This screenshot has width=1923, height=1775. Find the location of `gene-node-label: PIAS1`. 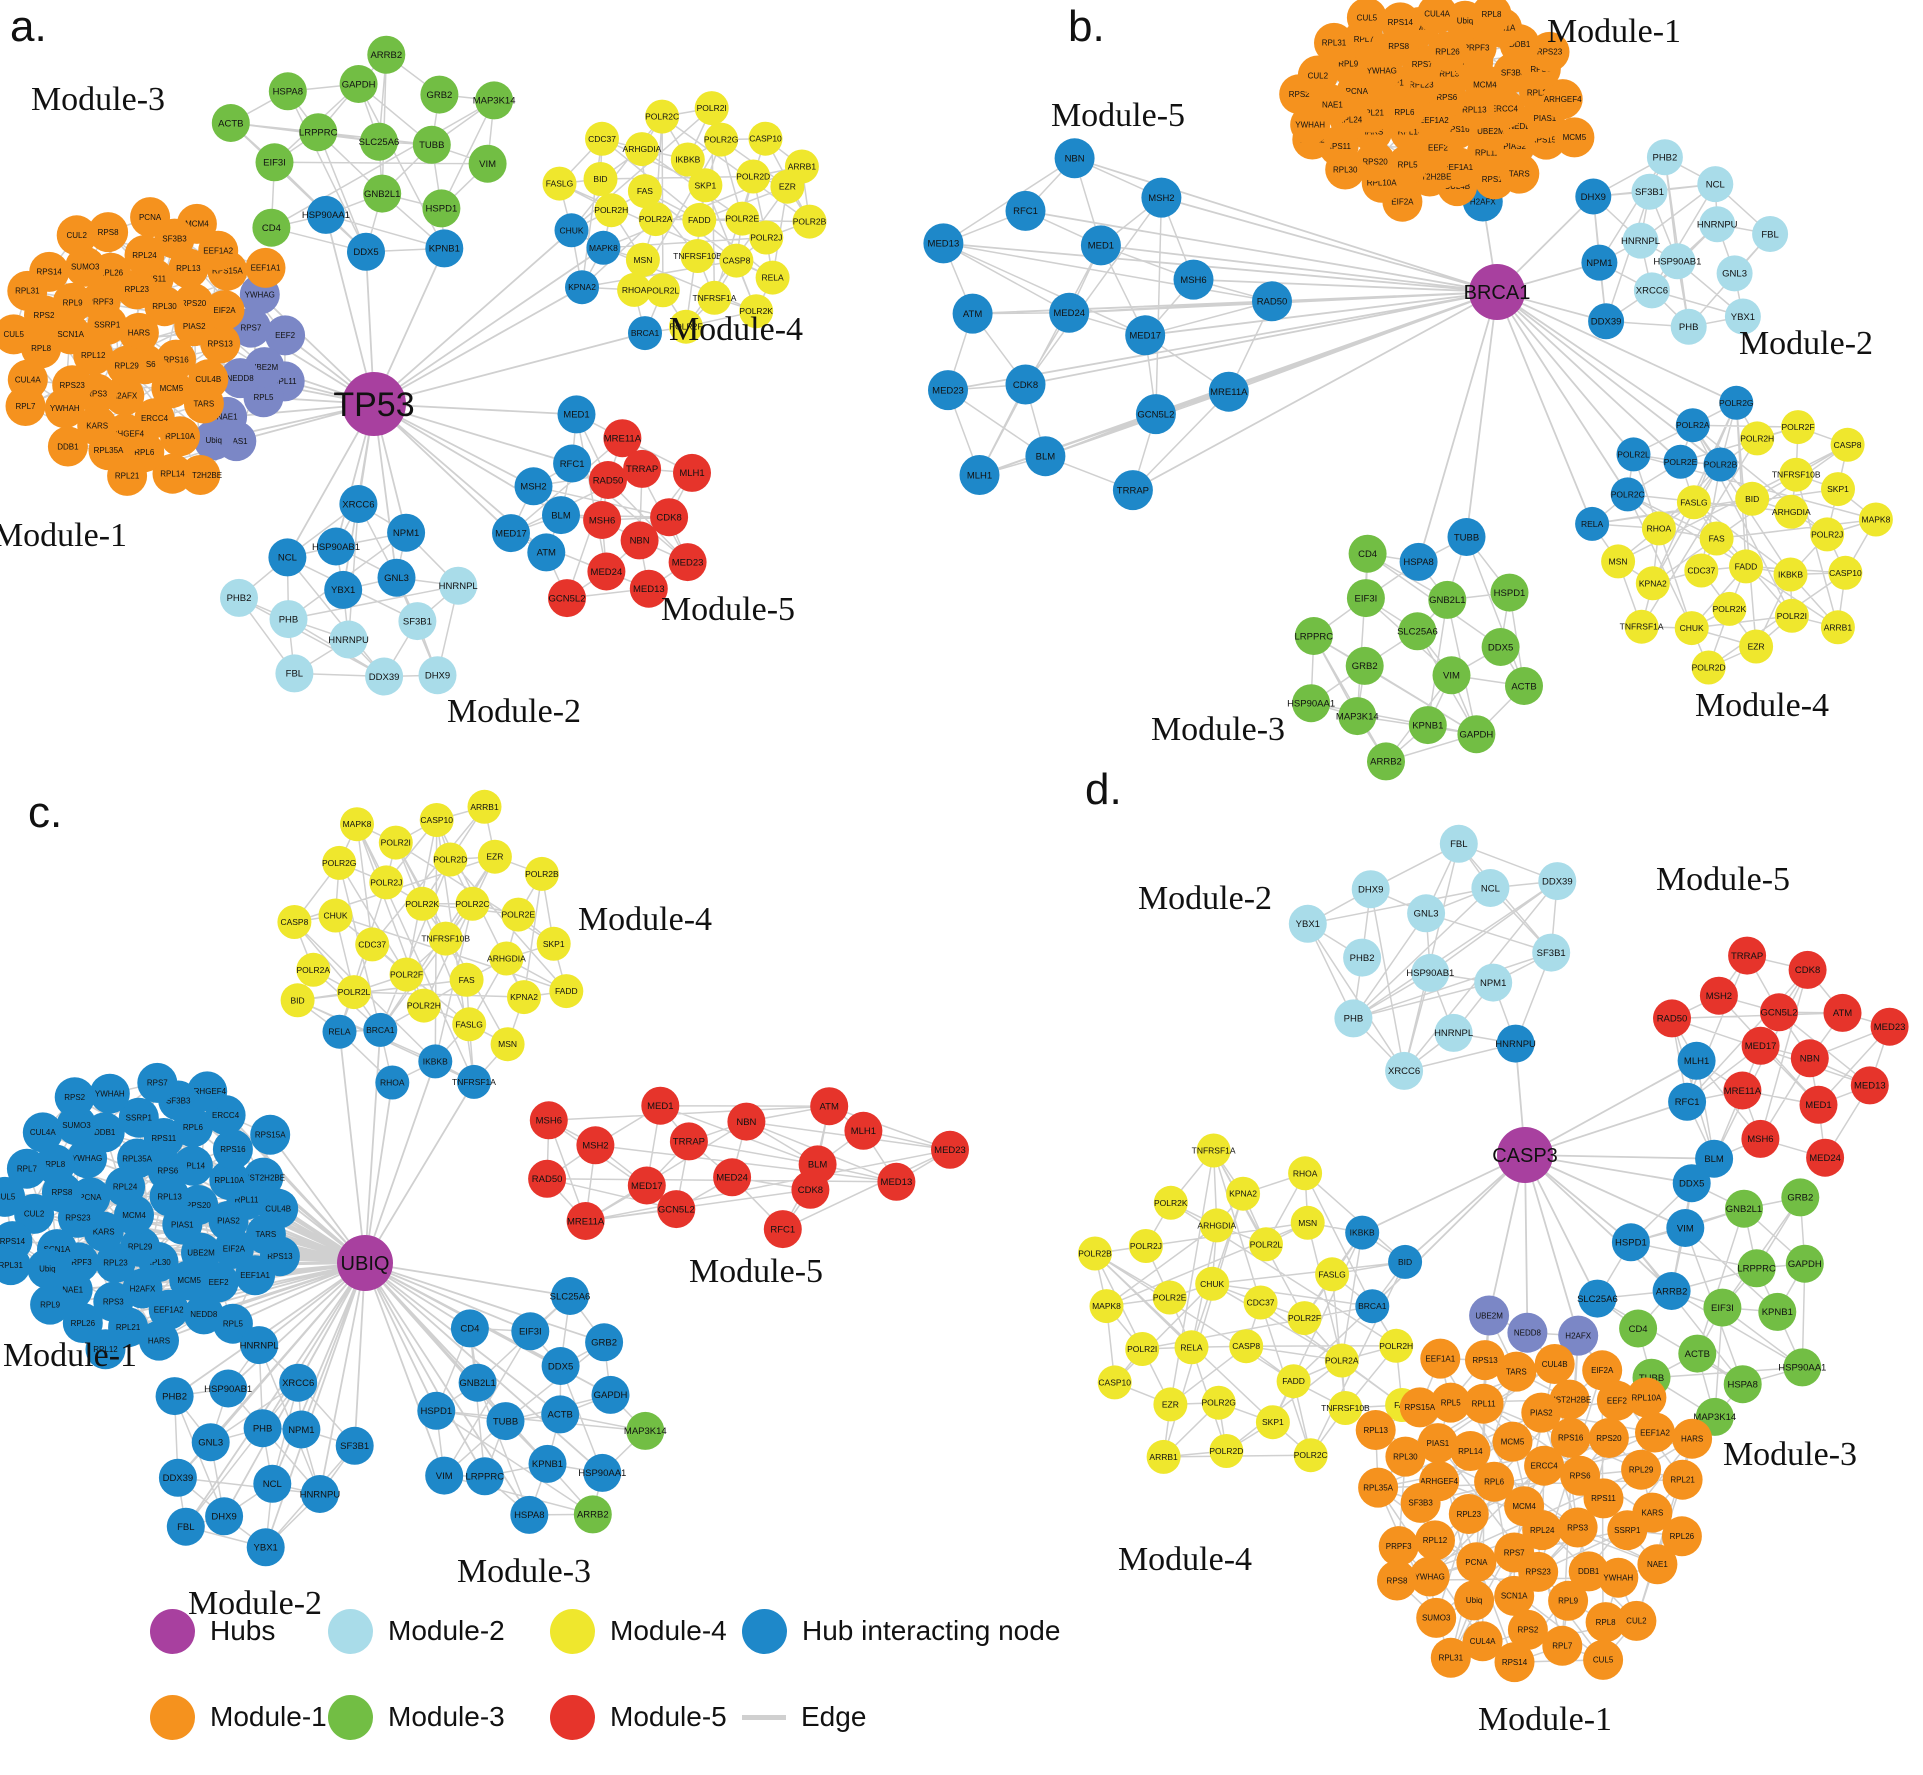

gene-node-label: PIAS1 is located at coordinates (1545, 118).